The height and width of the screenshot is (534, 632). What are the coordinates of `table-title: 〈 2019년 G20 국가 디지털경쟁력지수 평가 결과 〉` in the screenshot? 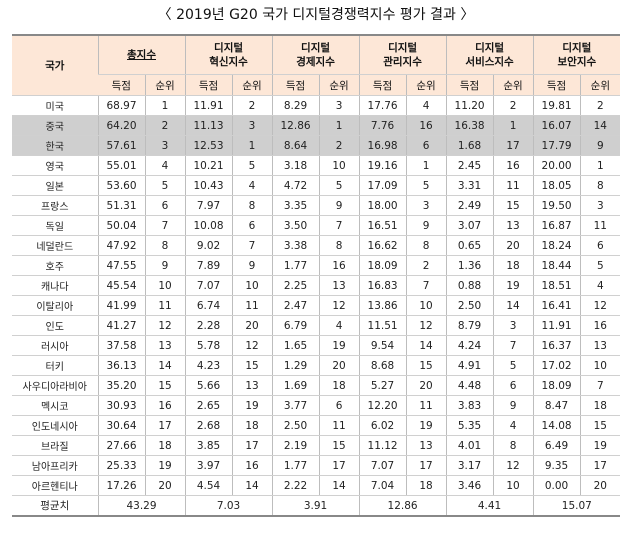 It's located at (316, 15).